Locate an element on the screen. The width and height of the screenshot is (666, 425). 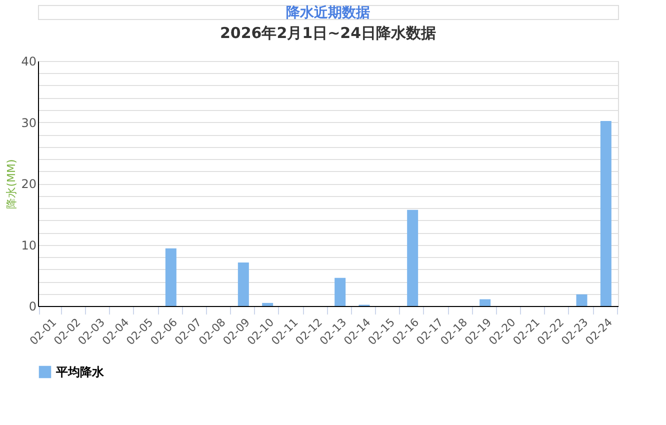
y-axis-title: 降水(MM) is located at coordinates (11, 184).